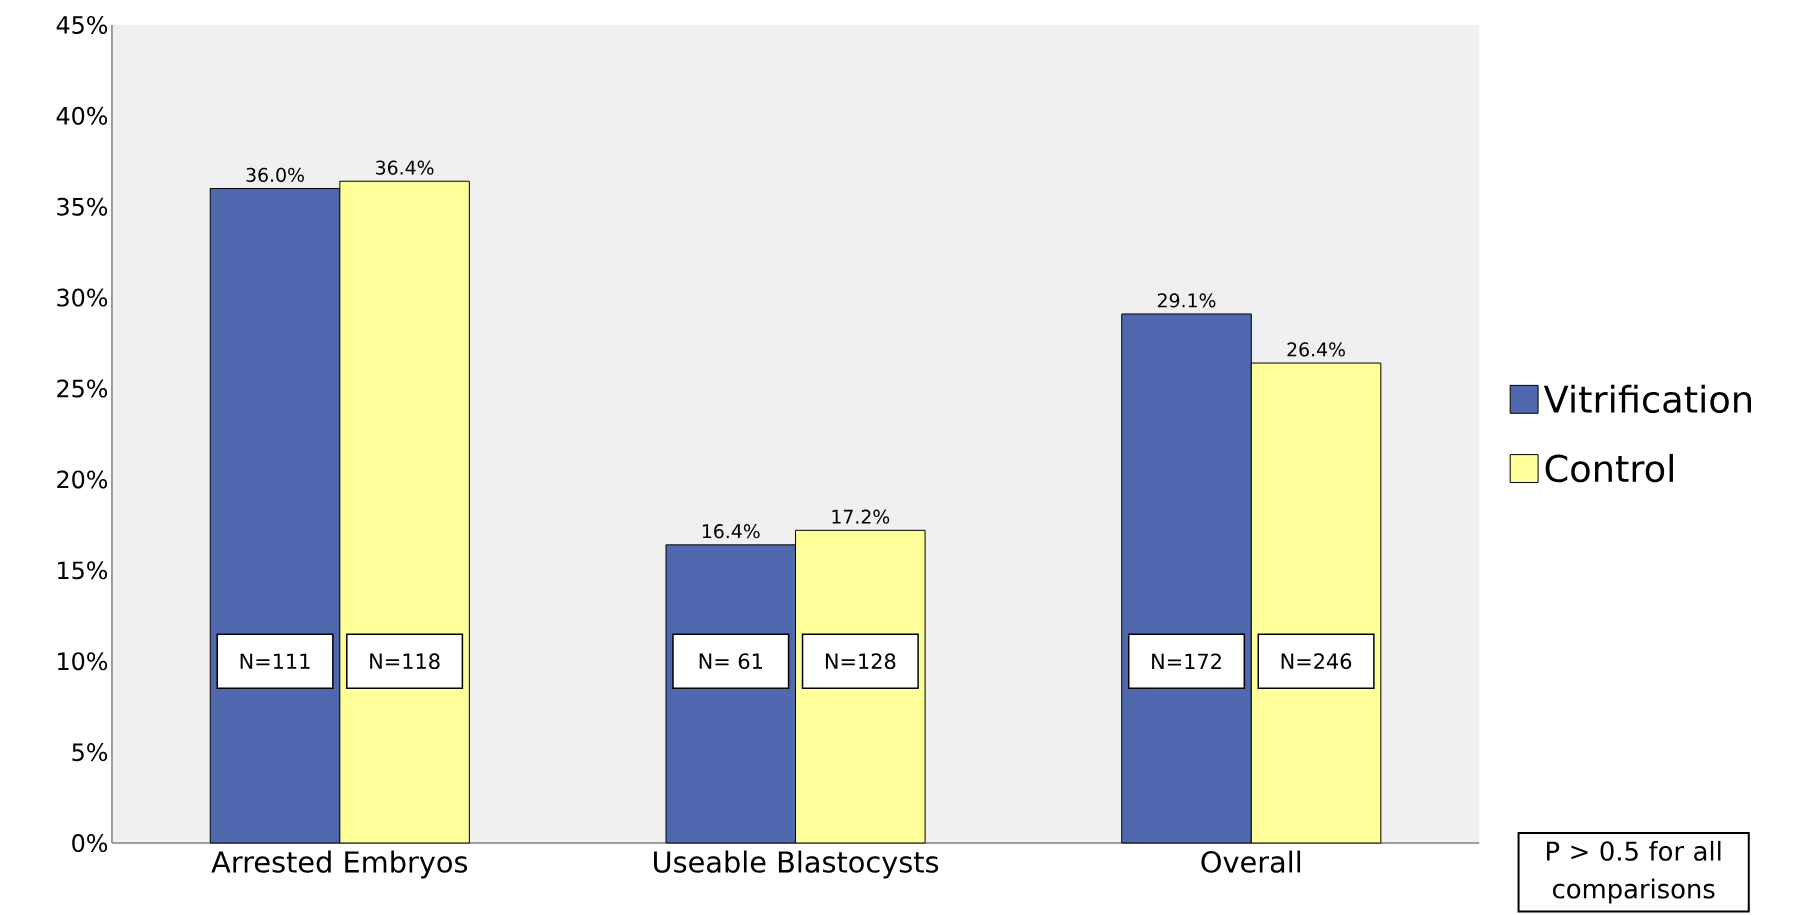 Image resolution: width=1804 pixels, height=915 pixels. I want to click on x-tick-label: Useable Blastocysts, so click(796, 864).